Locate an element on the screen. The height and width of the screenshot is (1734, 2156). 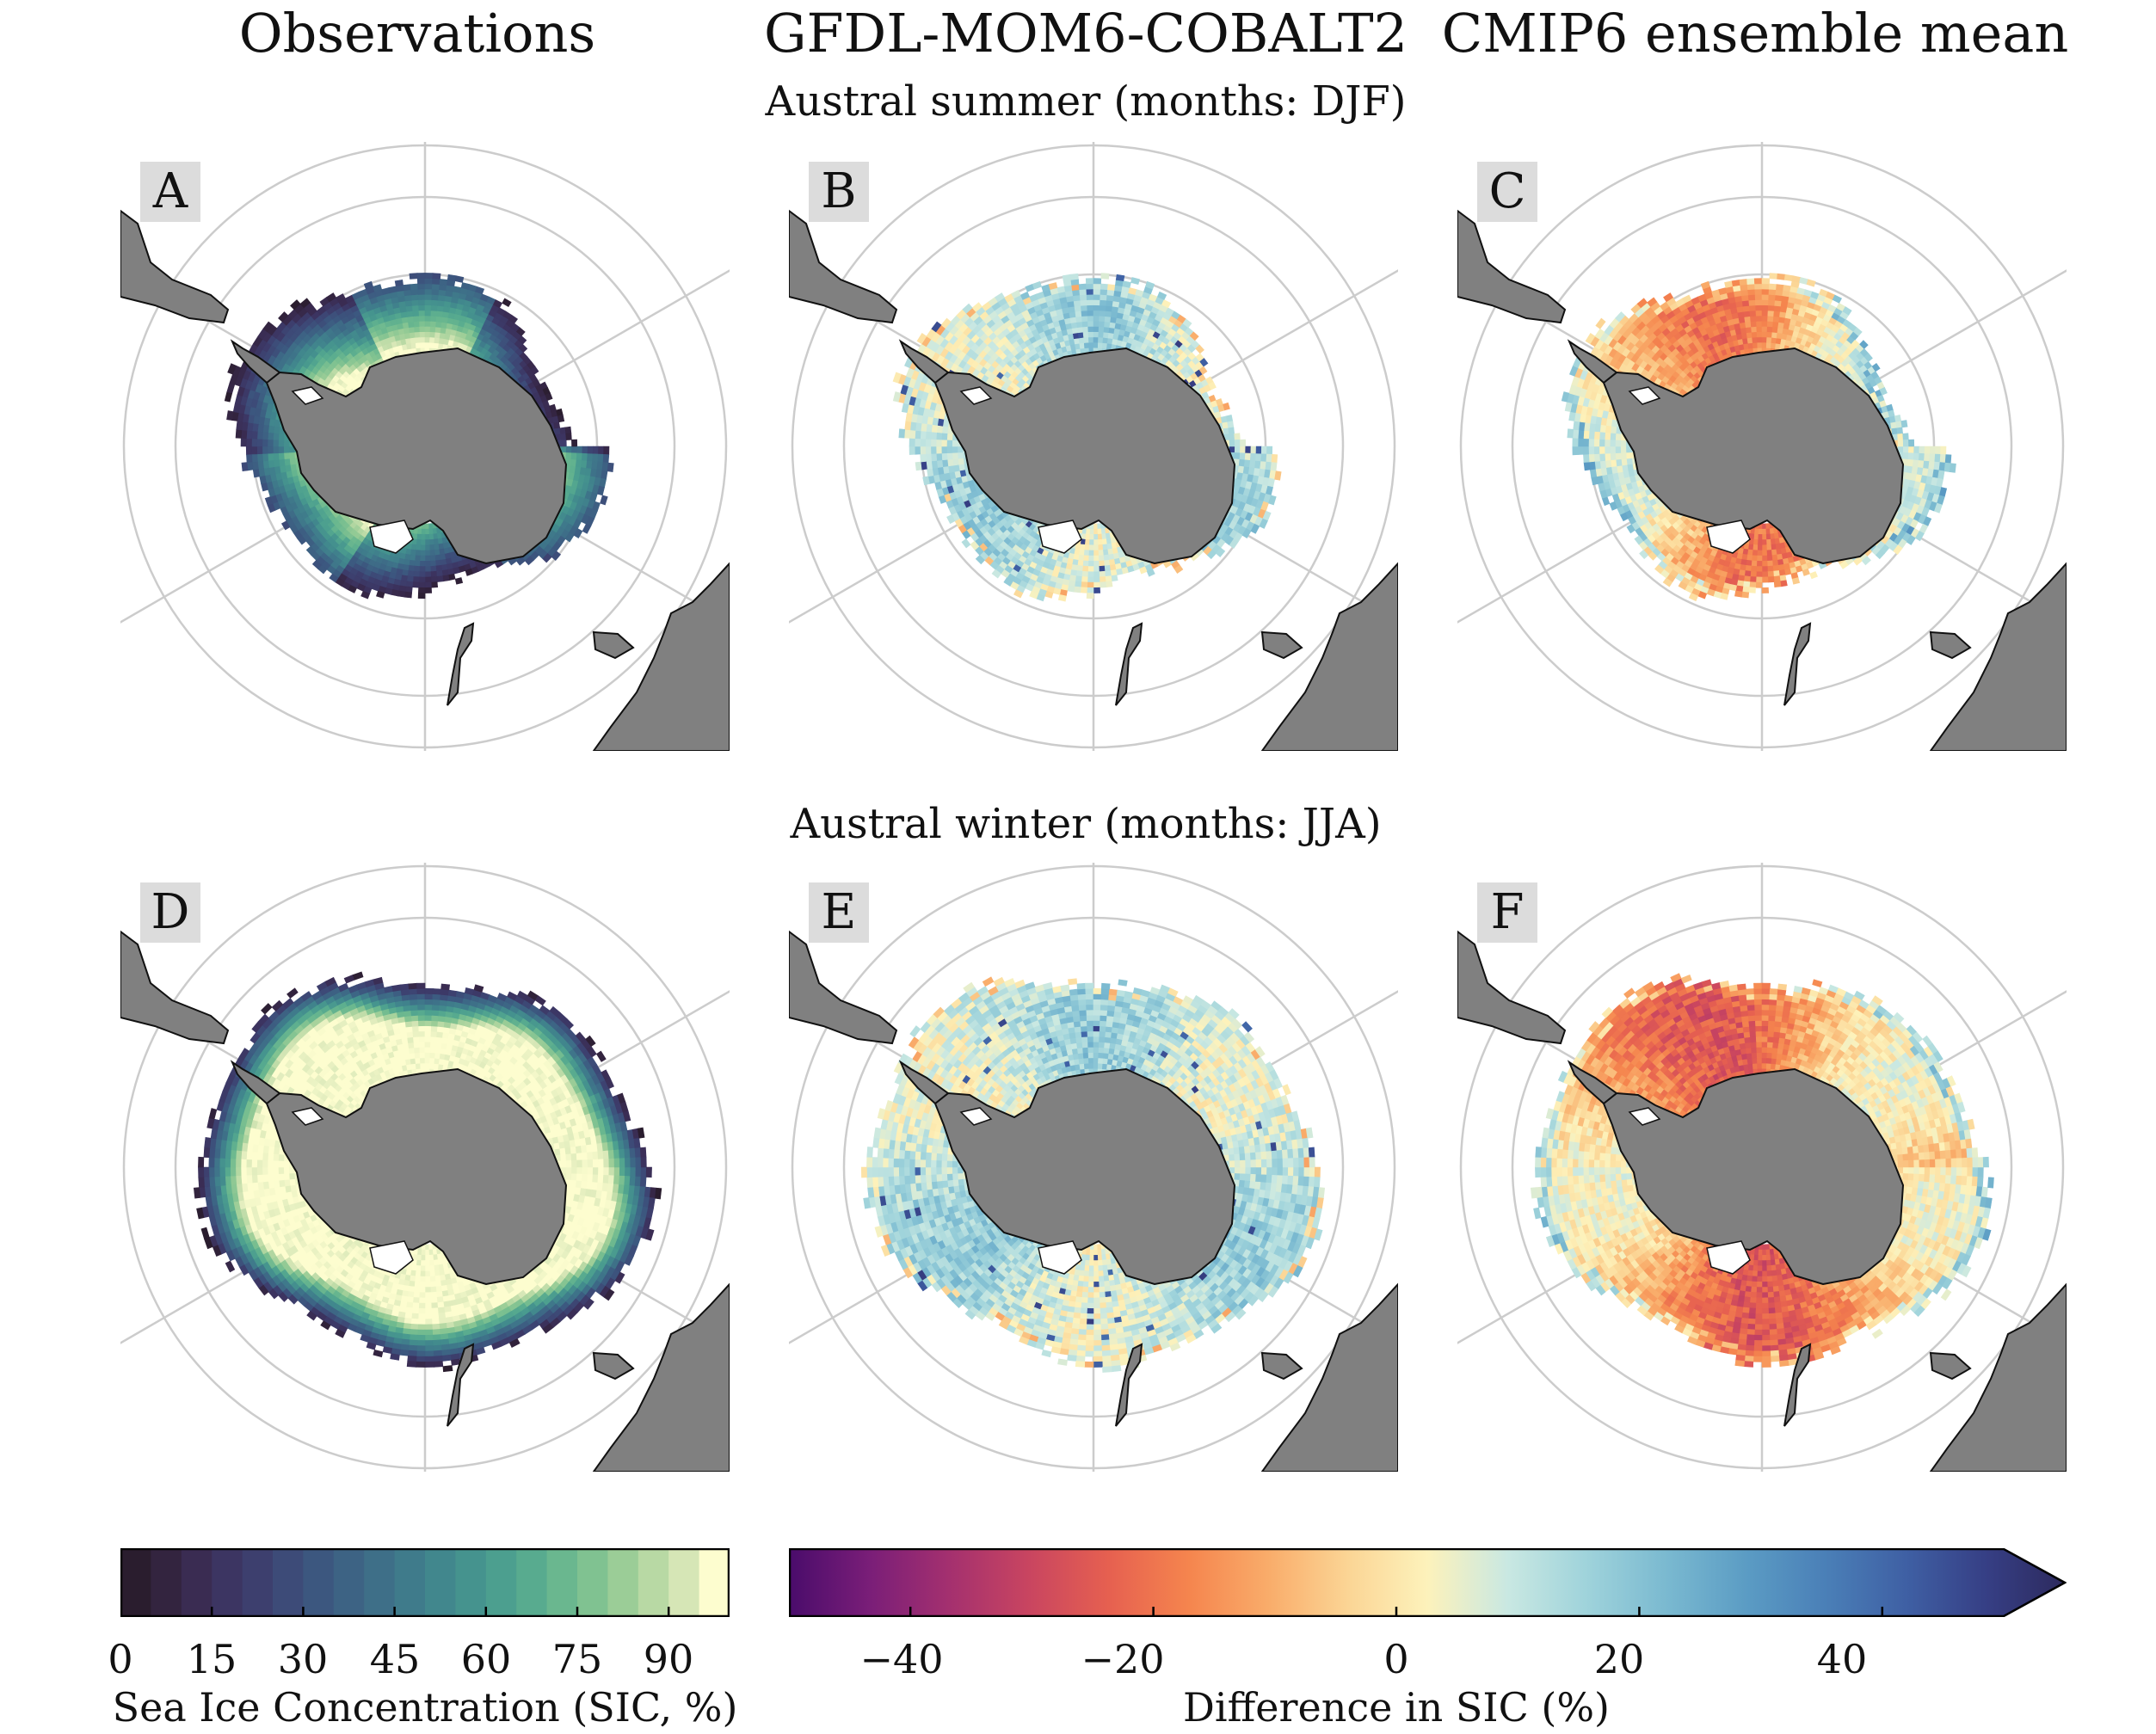
antarctic-peninsula is located at coordinates (255, 361).